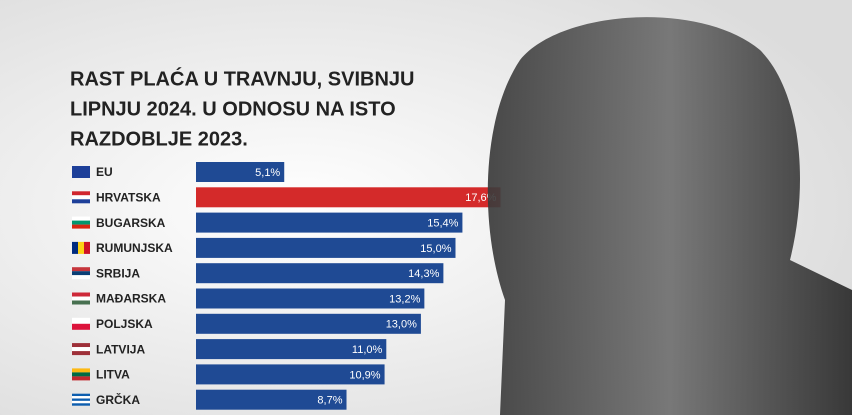 This screenshot has height=415, width=852. Describe the element at coordinates (118, 273) in the screenshot. I see `category-label: SRBIJA` at that location.